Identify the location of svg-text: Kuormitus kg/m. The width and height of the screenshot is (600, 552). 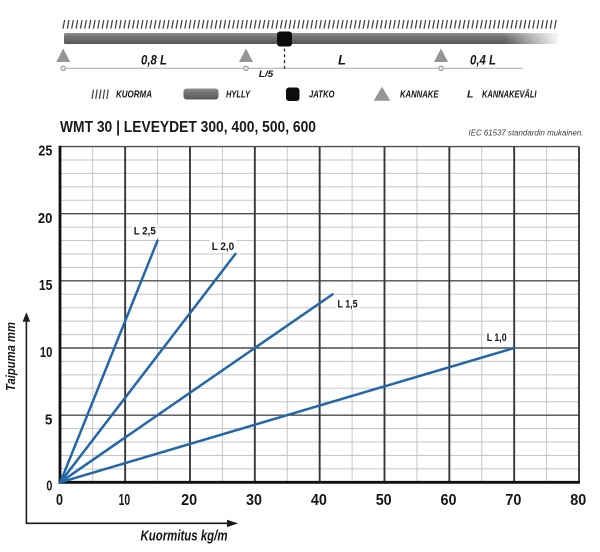
(184, 536).